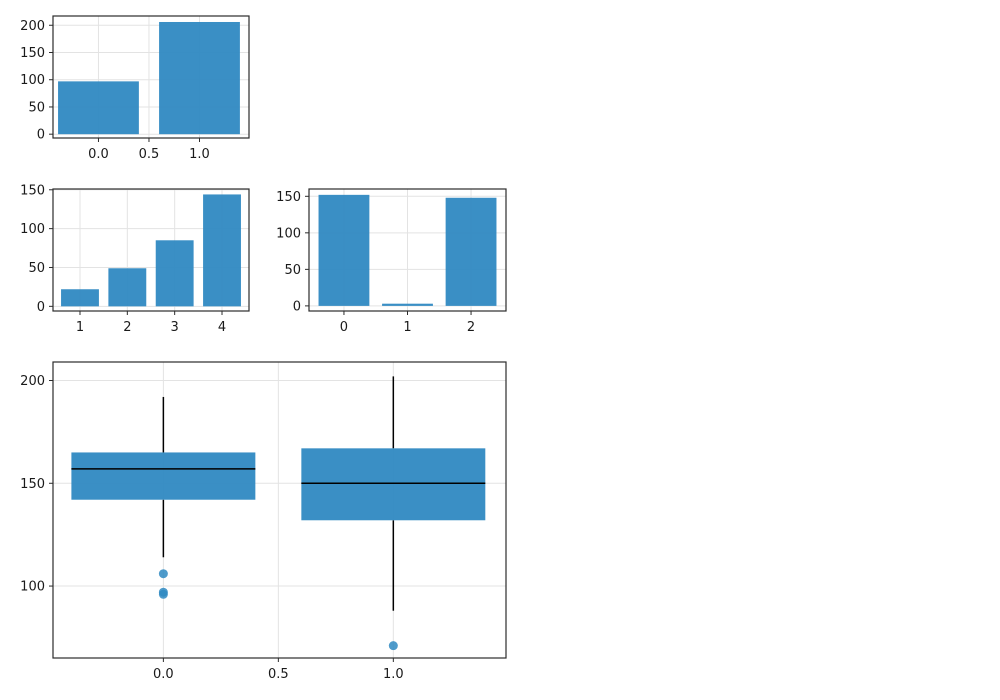 This screenshot has height=700, width=1000. What do you see at coordinates (344, 327) in the screenshot?
I see `x-tick-label: 0` at bounding box center [344, 327].